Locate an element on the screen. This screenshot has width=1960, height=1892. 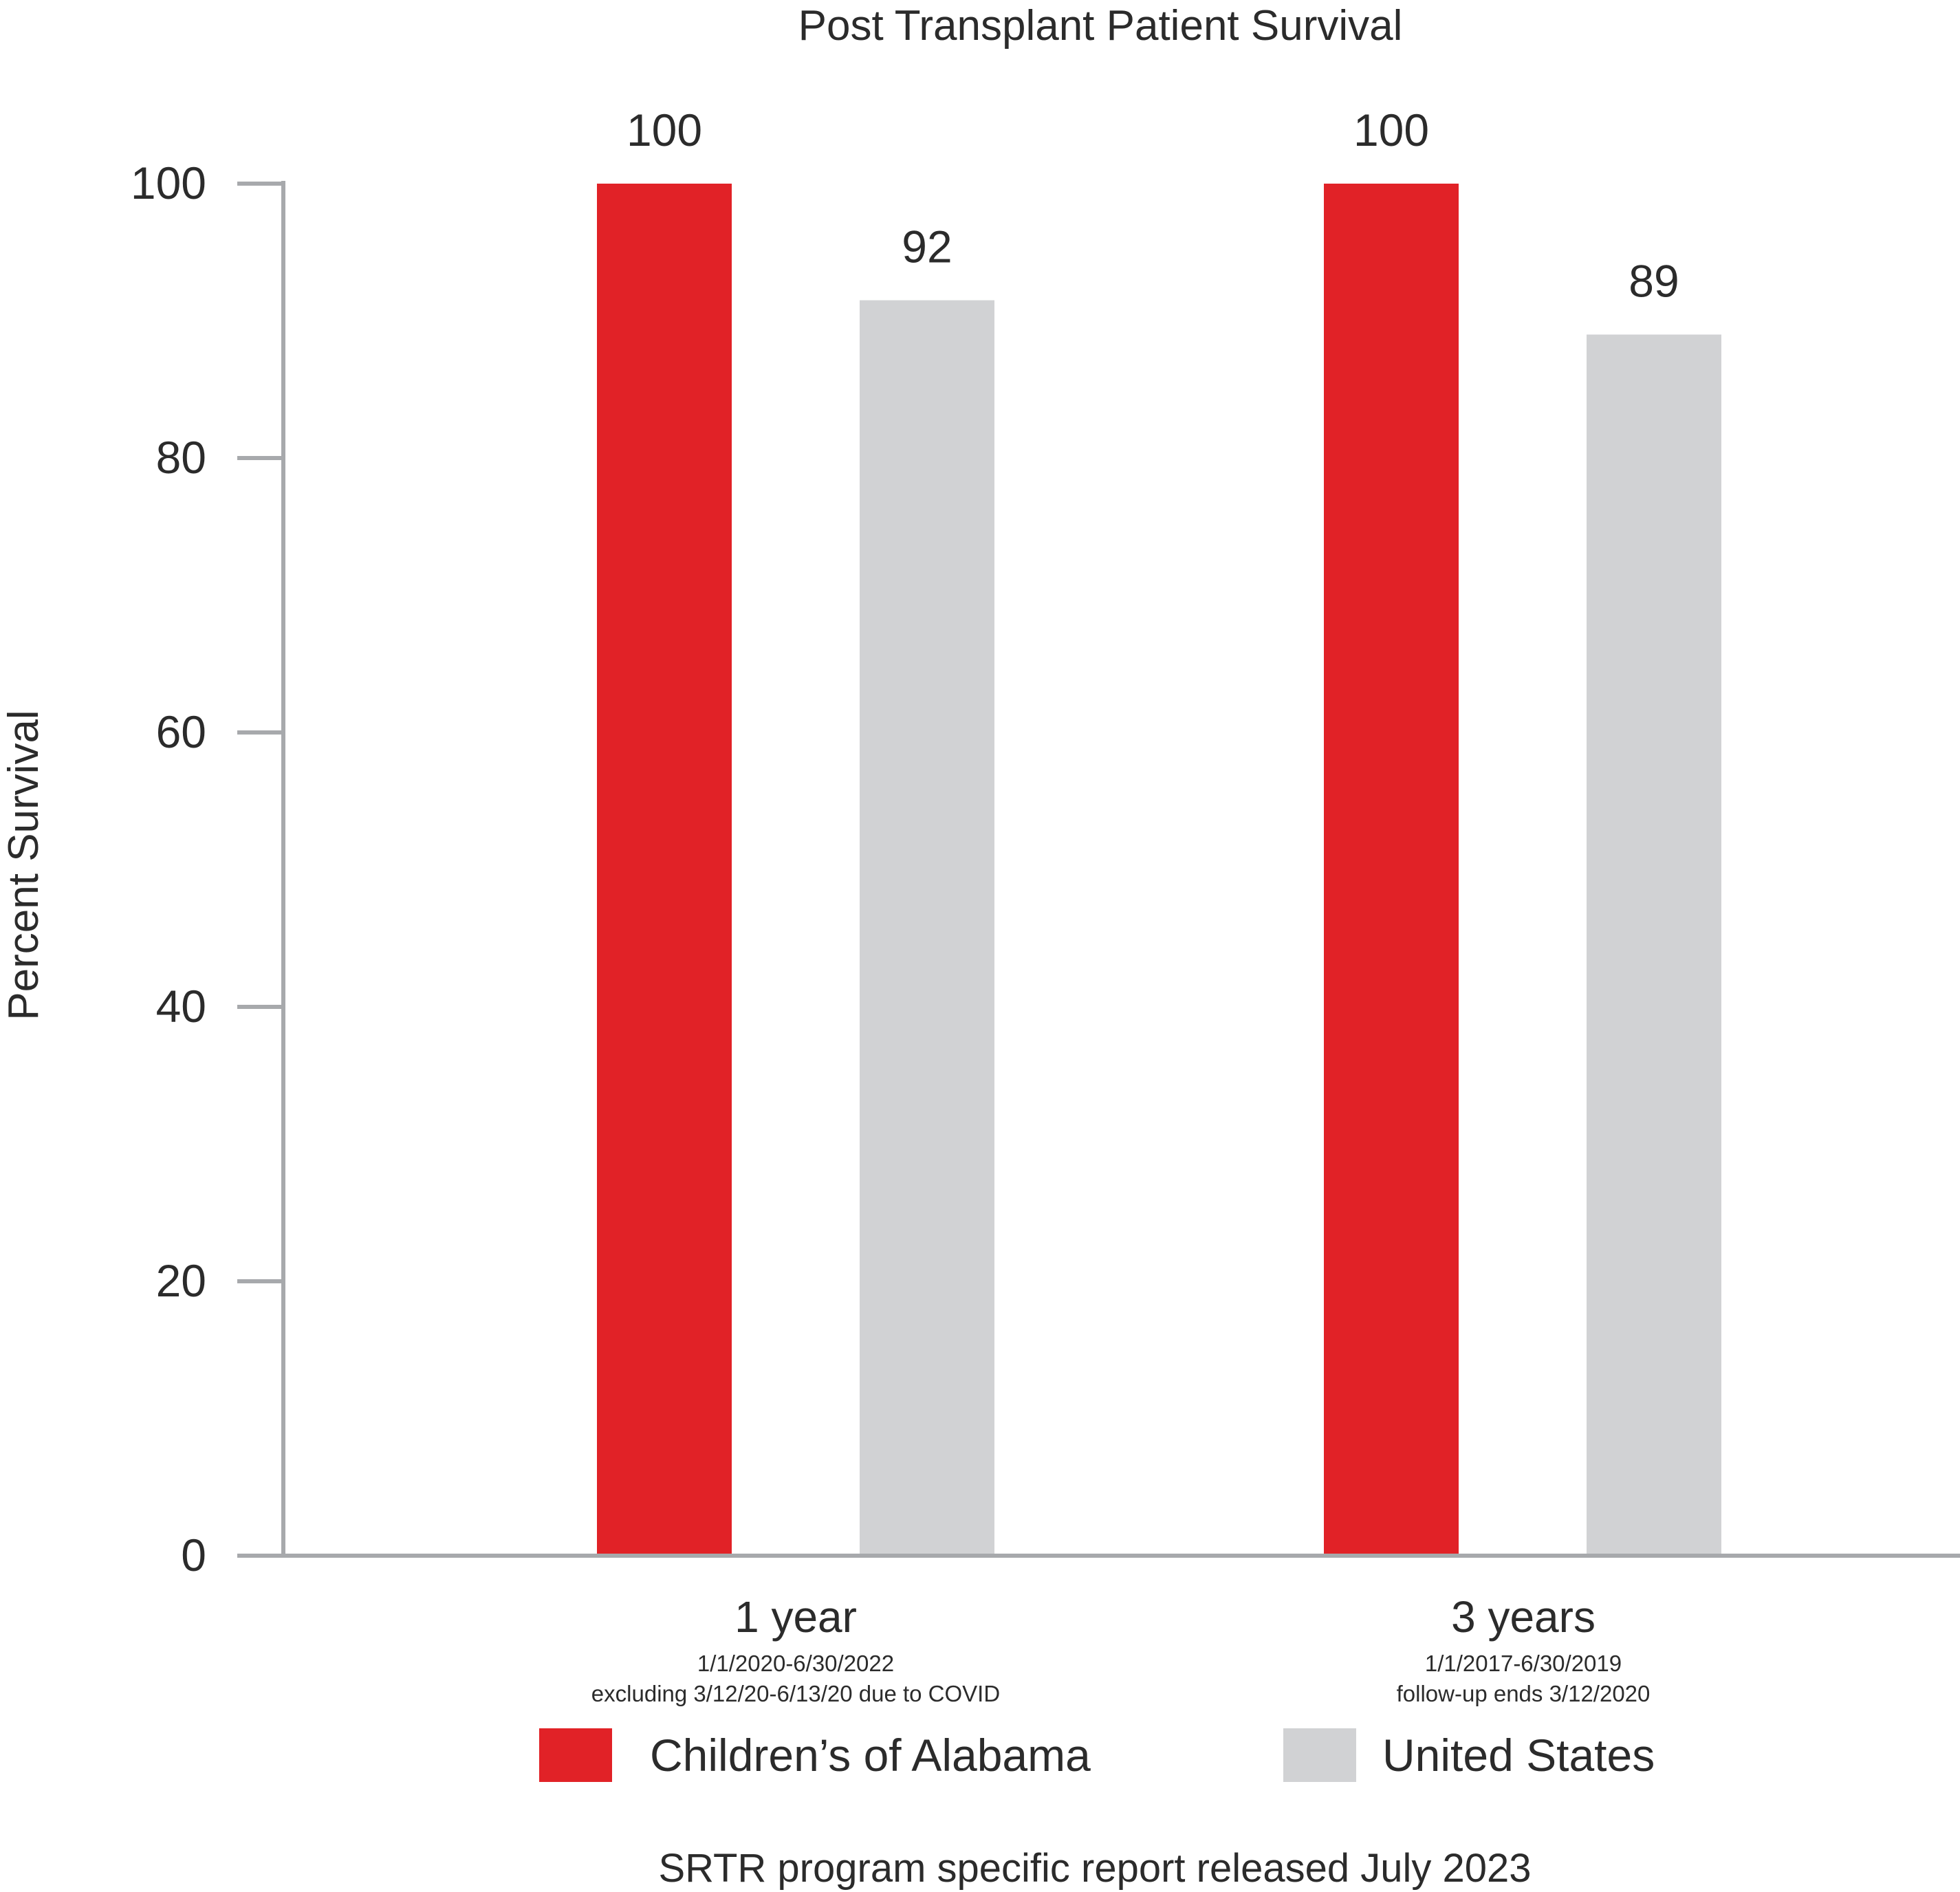
x-category-subtitle: follow-up ends 3/12/2020 is located at coordinates (1524, 1693).